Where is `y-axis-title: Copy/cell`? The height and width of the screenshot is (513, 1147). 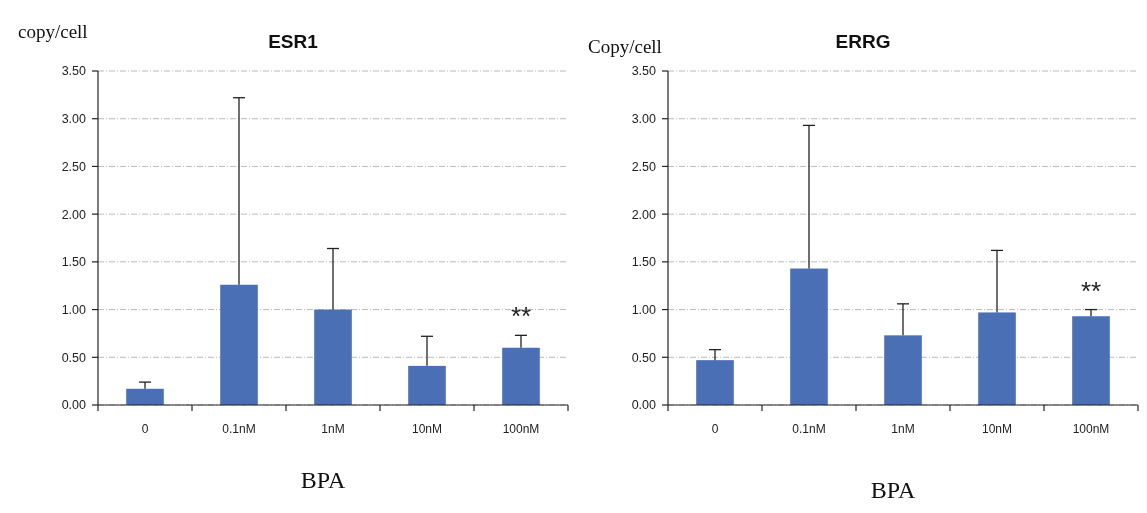 y-axis-title: Copy/cell is located at coordinates (625, 46).